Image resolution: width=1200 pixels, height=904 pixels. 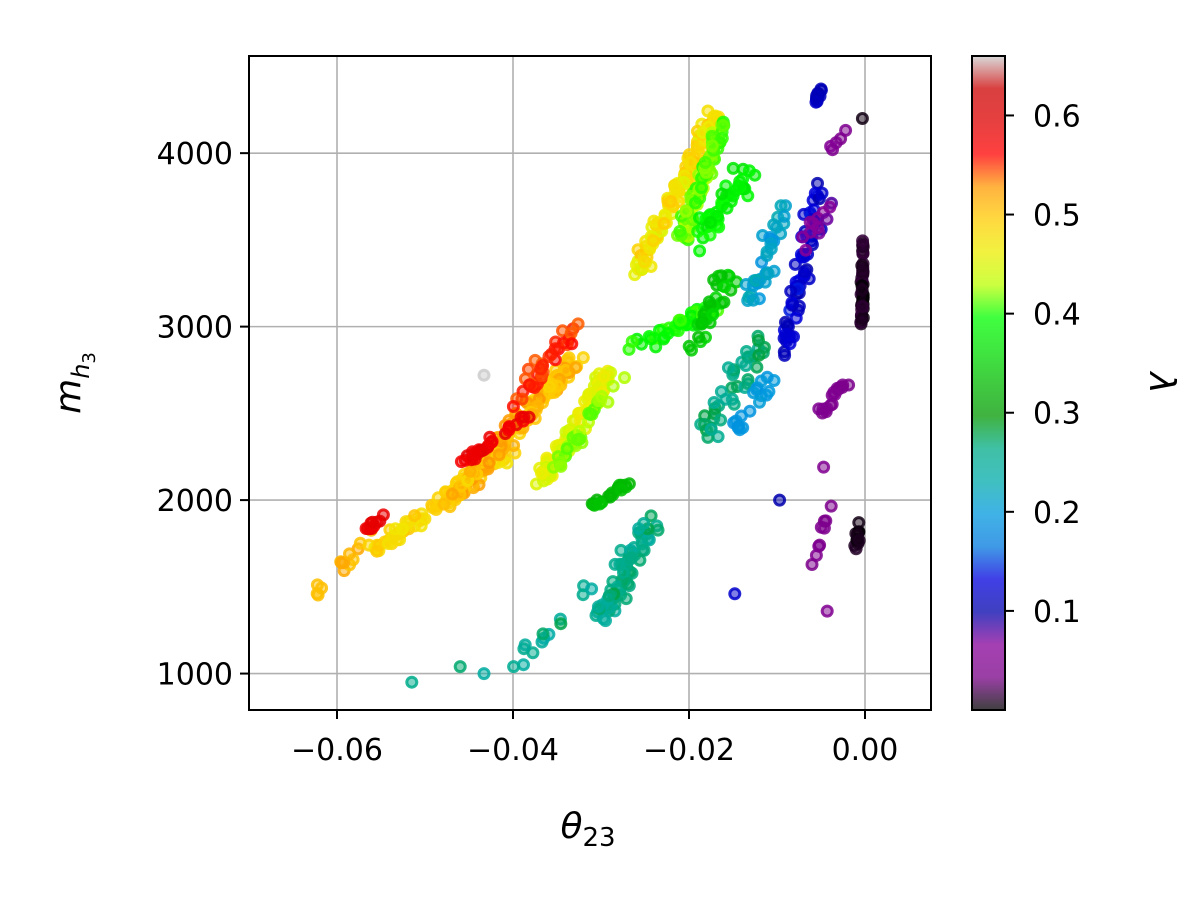 What do you see at coordinates (1057, 612) in the screenshot?
I see `colorbar-tick-label: 0.1` at bounding box center [1057, 612].